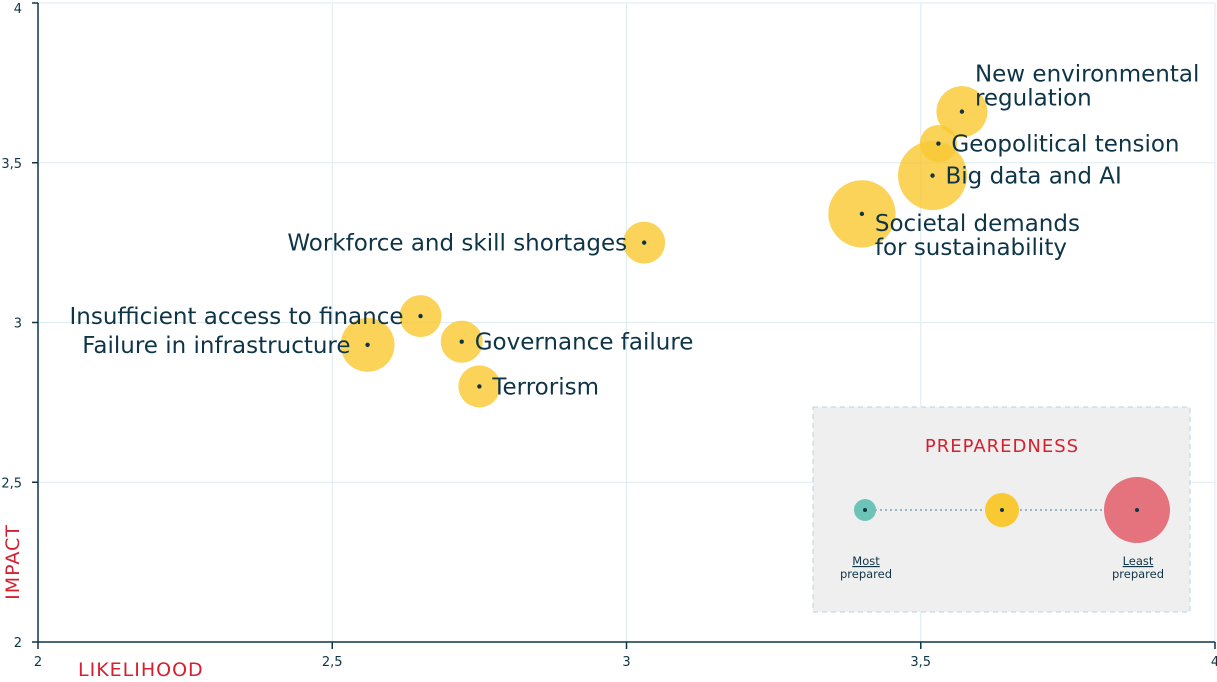  I want to click on data-label: Workforce and skill shortages, so click(457, 244).